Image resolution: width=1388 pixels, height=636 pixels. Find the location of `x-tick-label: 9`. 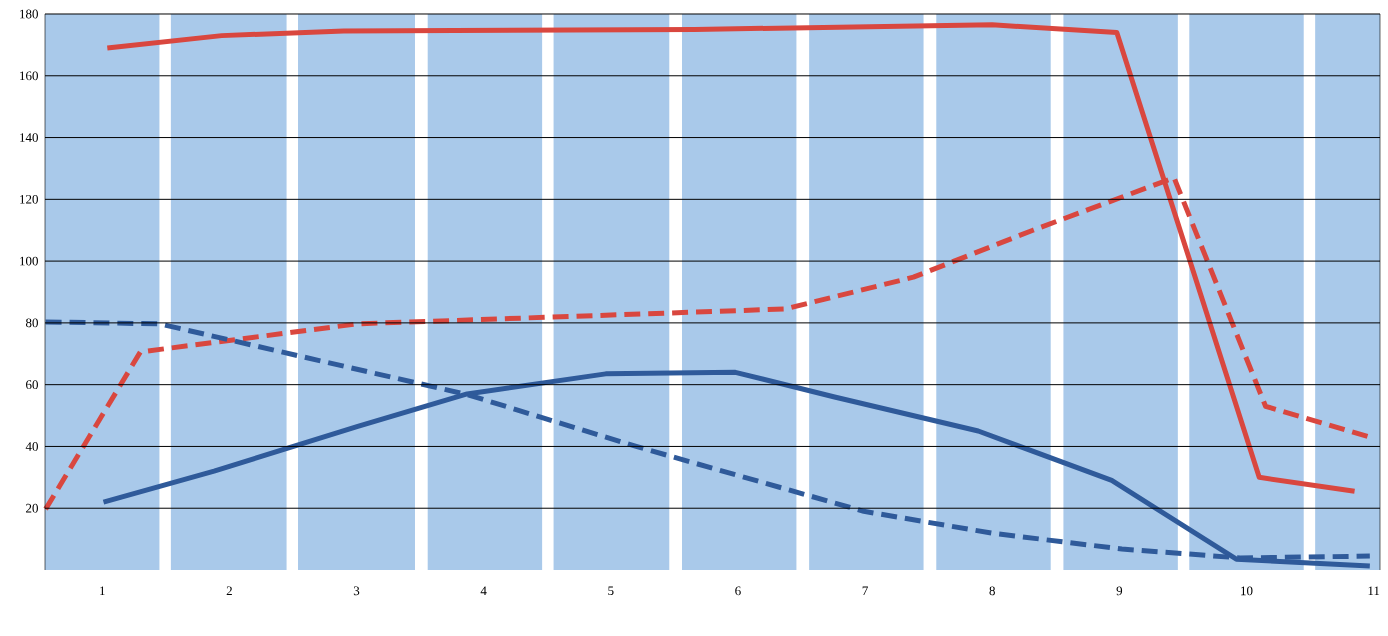

x-tick-label: 9 is located at coordinates (1119, 591).